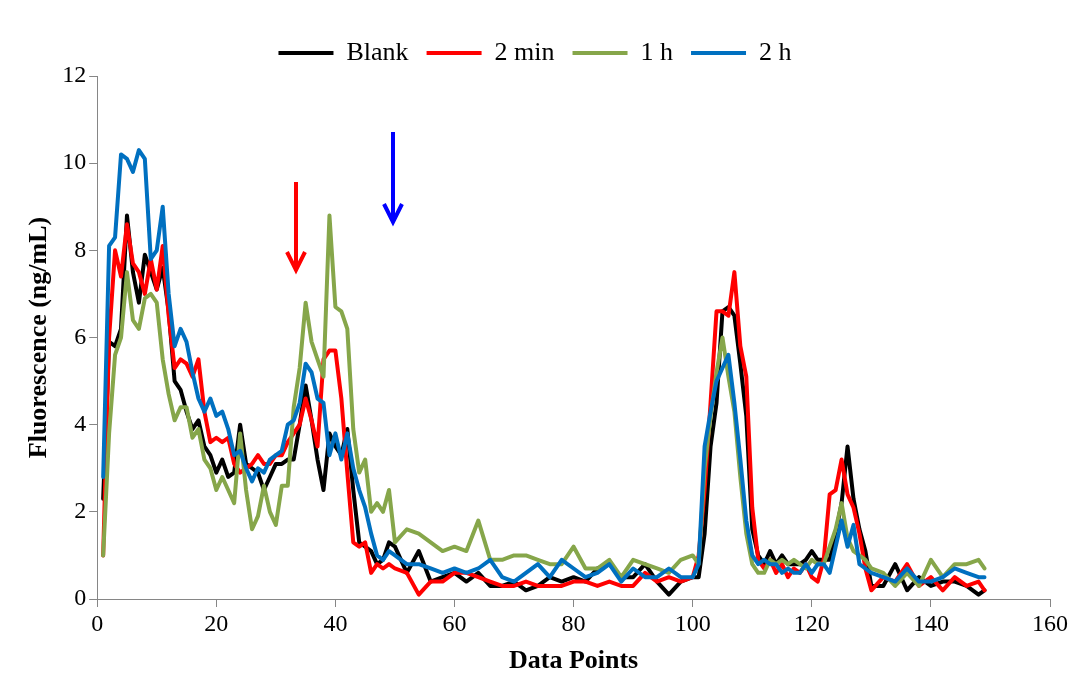 This screenshot has width=1092, height=699. I want to click on y-tick-label: 10, so click(74, 161).